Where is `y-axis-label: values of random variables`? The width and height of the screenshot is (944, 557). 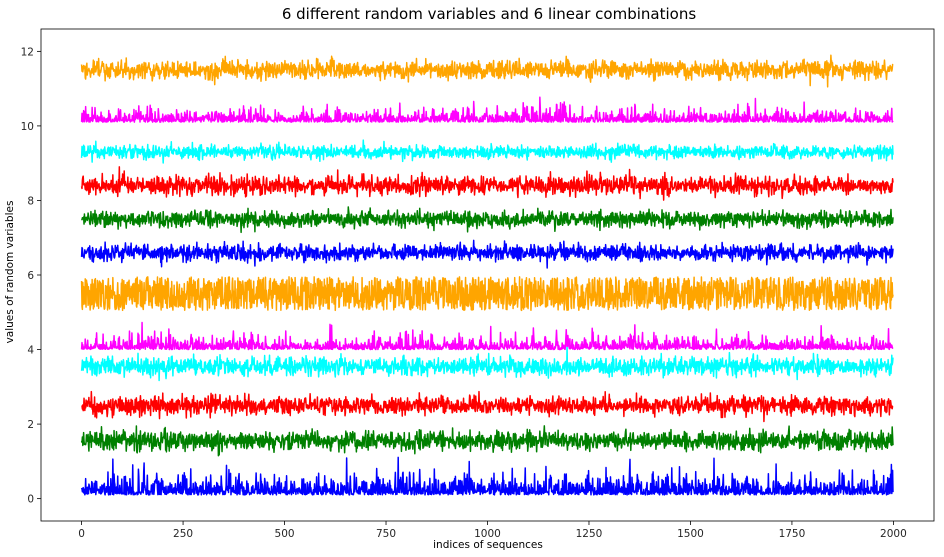
y-axis-label: values of random variables is located at coordinates (10, 272).